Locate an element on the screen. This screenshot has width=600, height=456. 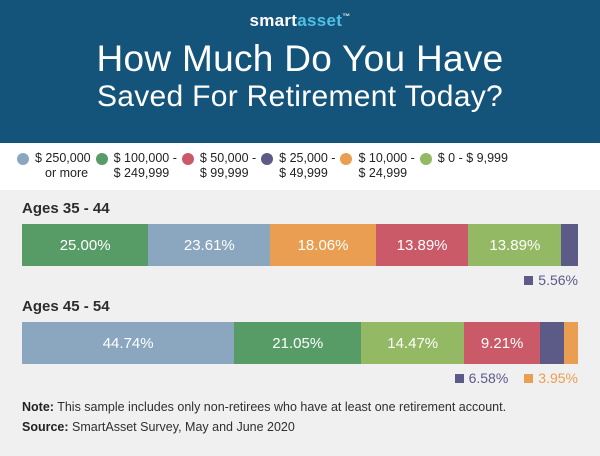
legend-label-line1: $ 25,000 - is located at coordinates (307, 158).